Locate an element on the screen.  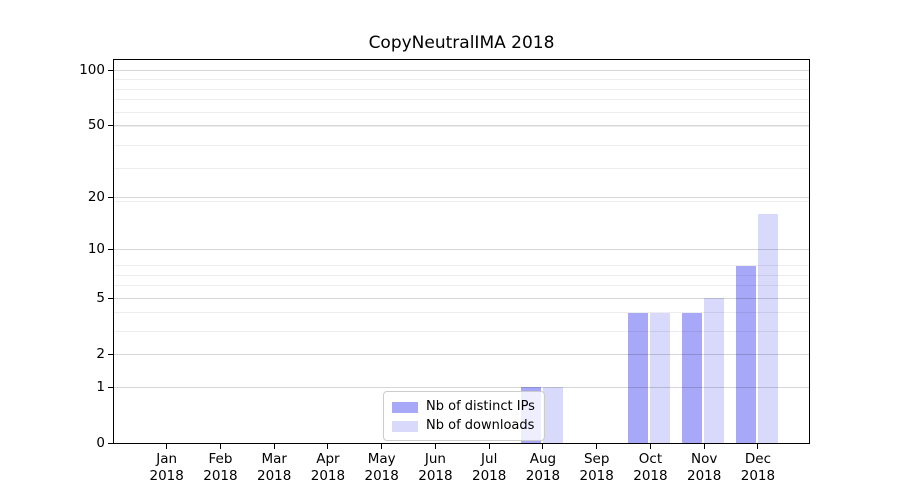
x-tick-label: Mar 2018 is located at coordinates (274, 467).